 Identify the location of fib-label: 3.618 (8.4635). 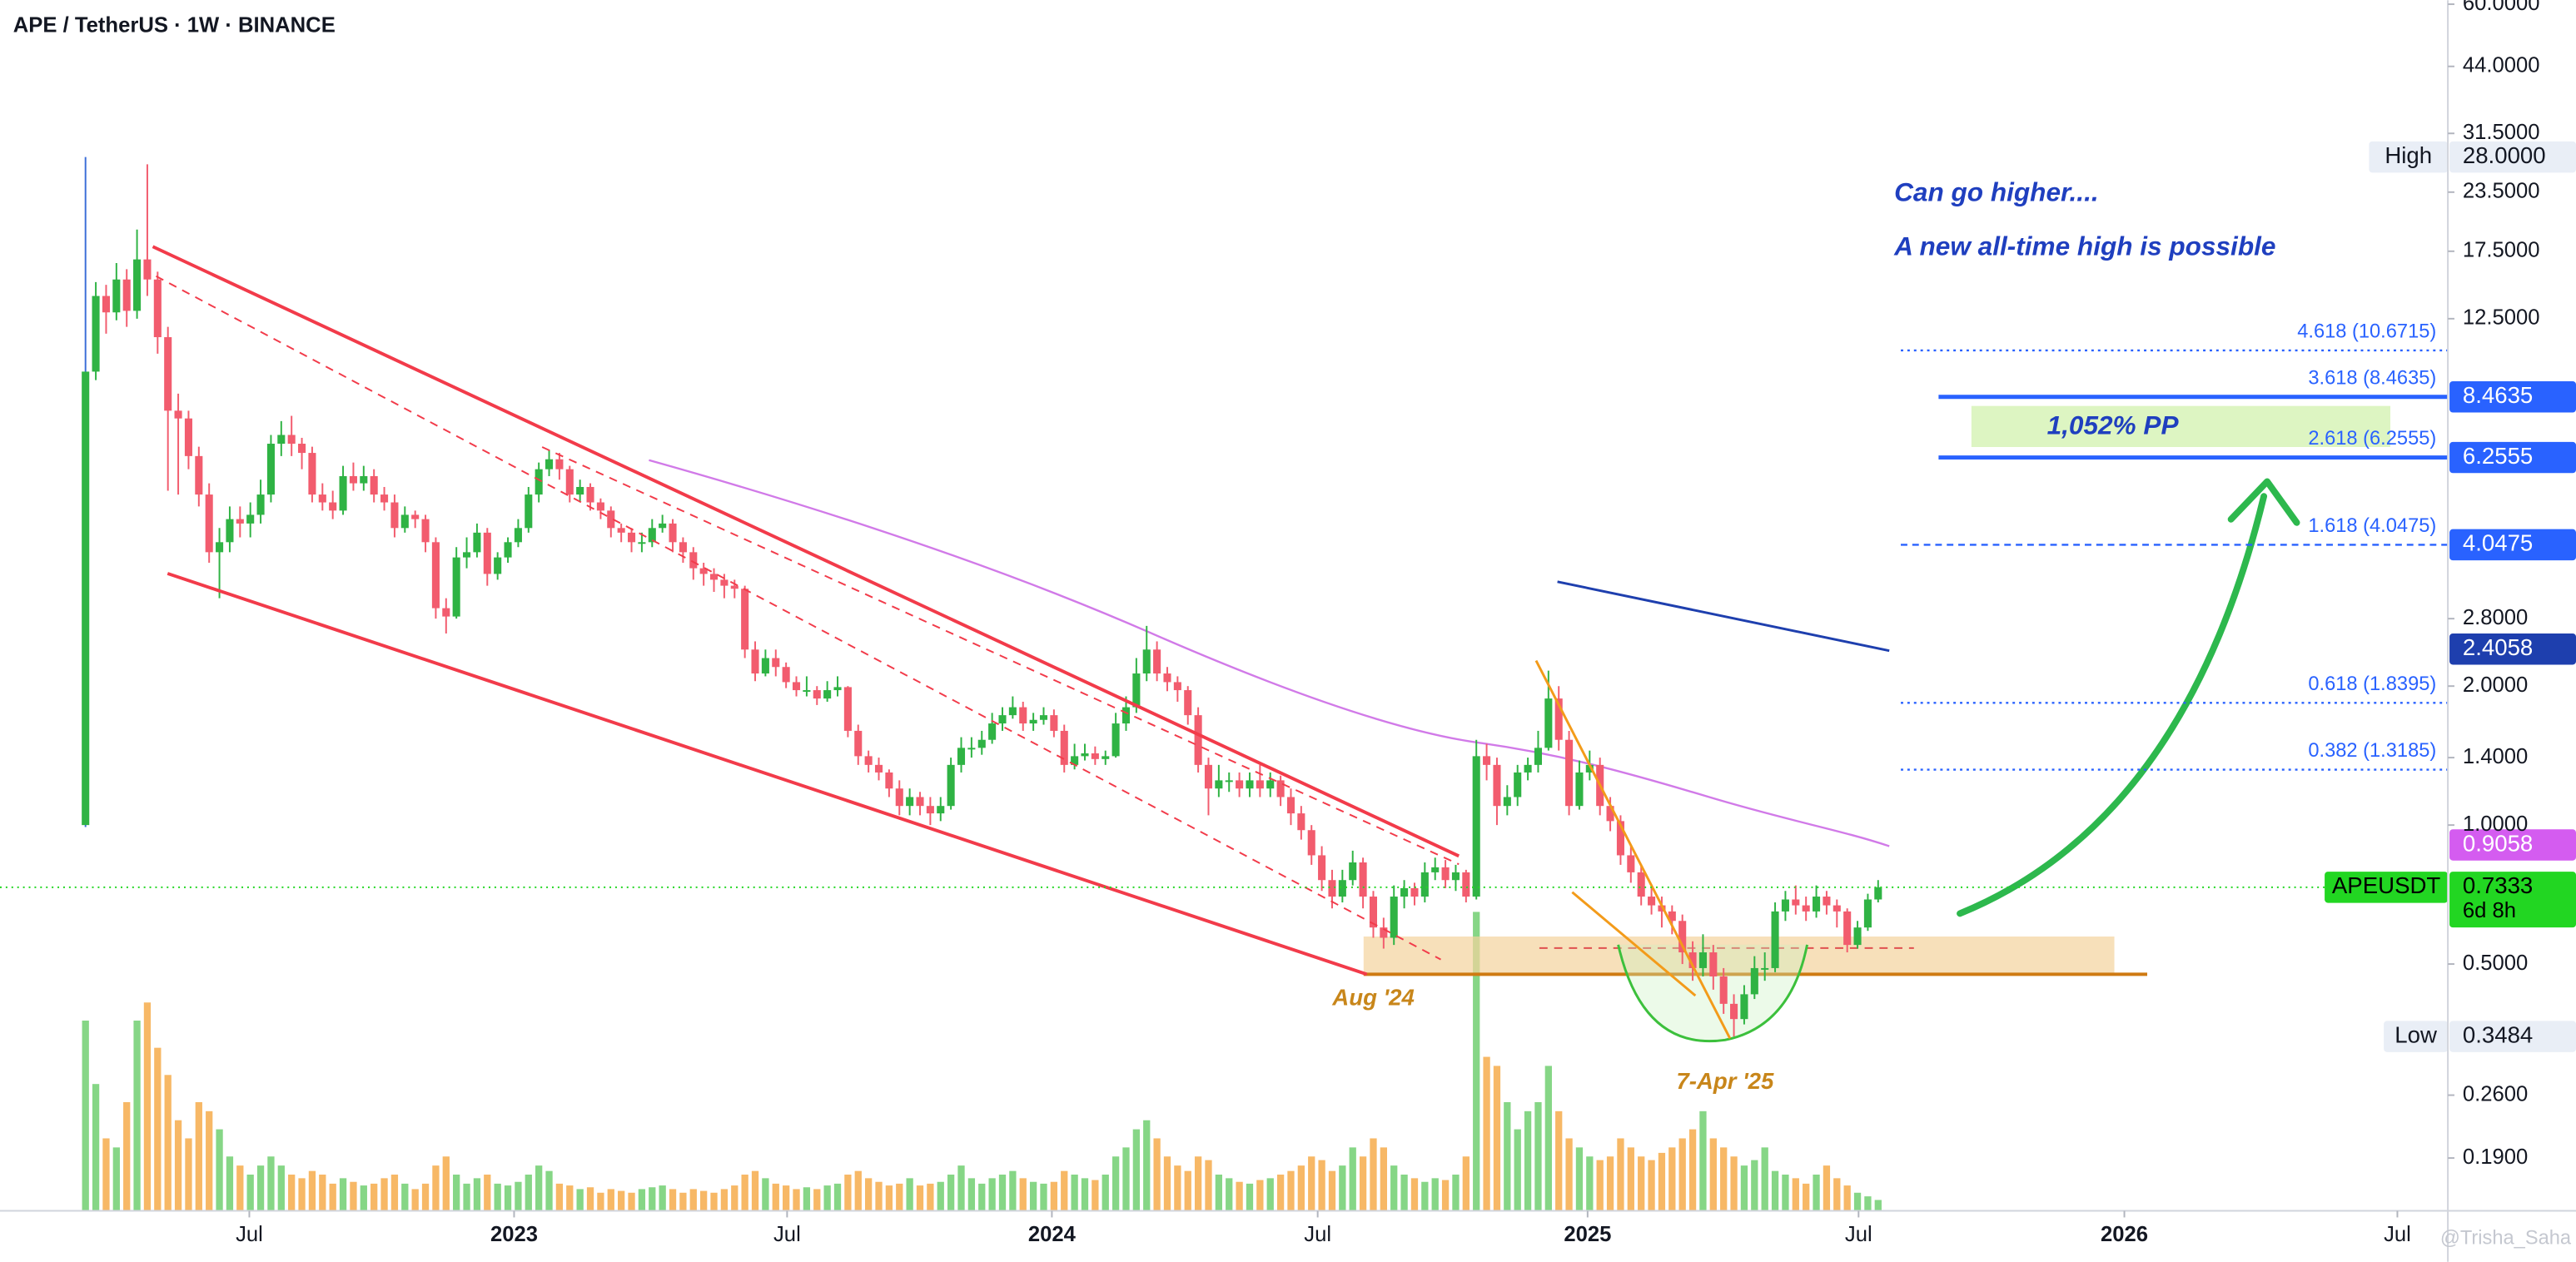
(2372, 378).